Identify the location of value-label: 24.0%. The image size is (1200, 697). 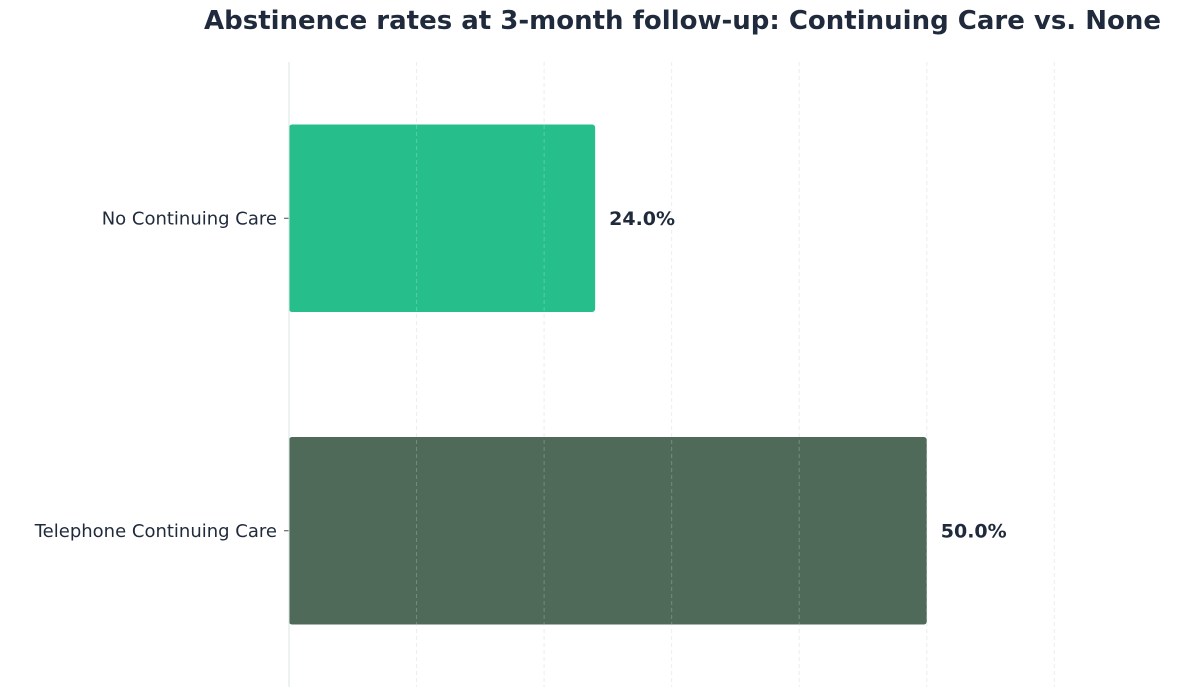
(642, 219).